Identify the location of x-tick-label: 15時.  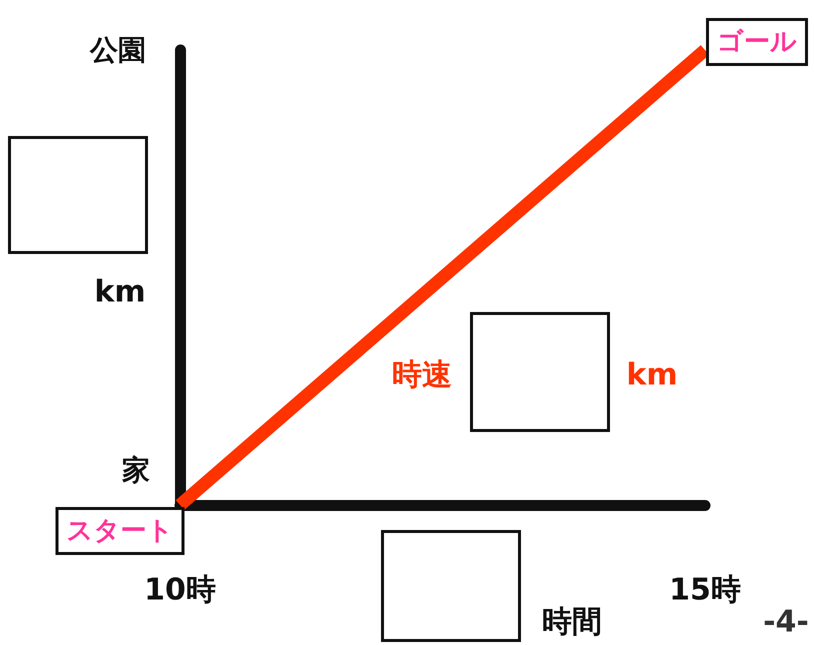
(705, 590).